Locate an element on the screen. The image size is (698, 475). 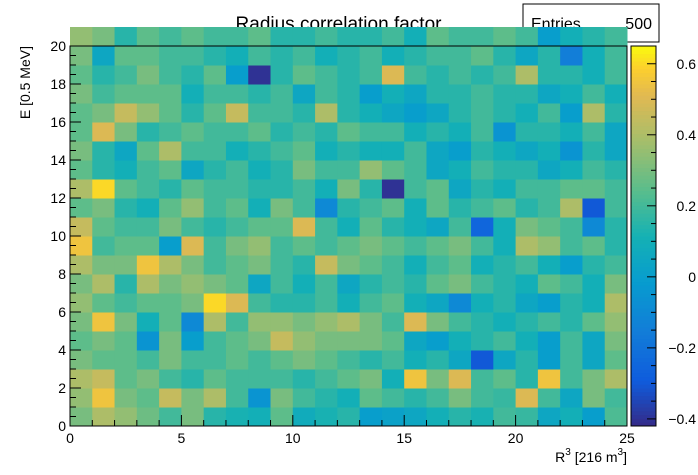
z-tick-label: −0.2 is located at coordinates (682, 348).